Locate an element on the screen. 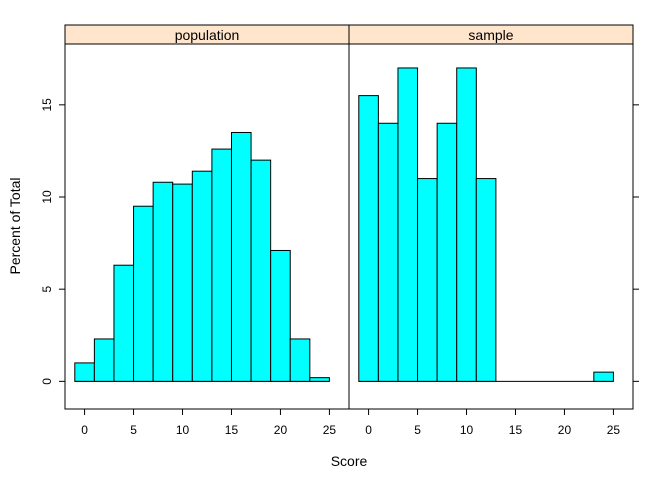 The height and width of the screenshot is (480, 672). strip-label-population: population is located at coordinates (207, 35).